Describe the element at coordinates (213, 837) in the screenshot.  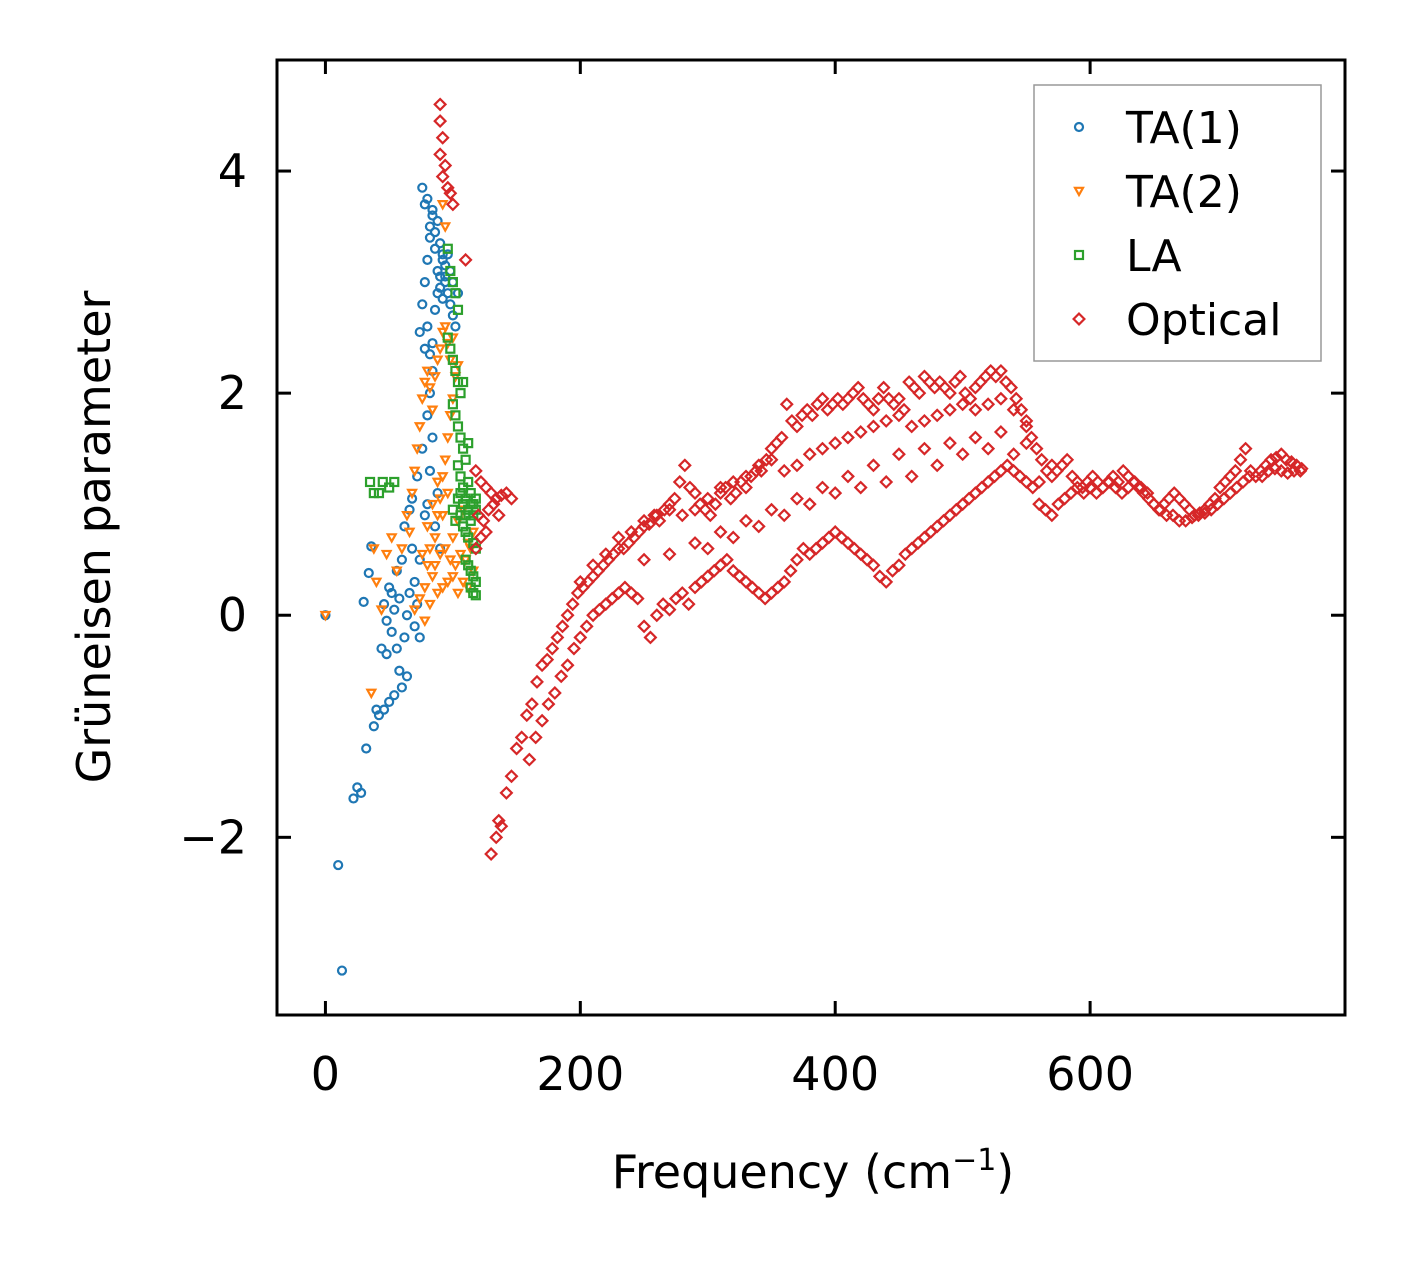
I see `y-tick-label: −2` at that location.